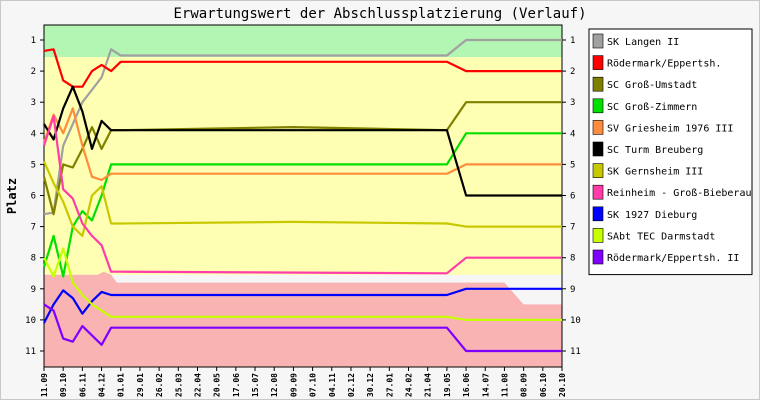 The width and height of the screenshot is (760, 400). What do you see at coordinates (33, 228) in the screenshot?
I see `y-tick-label-left: 7` at bounding box center [33, 228].